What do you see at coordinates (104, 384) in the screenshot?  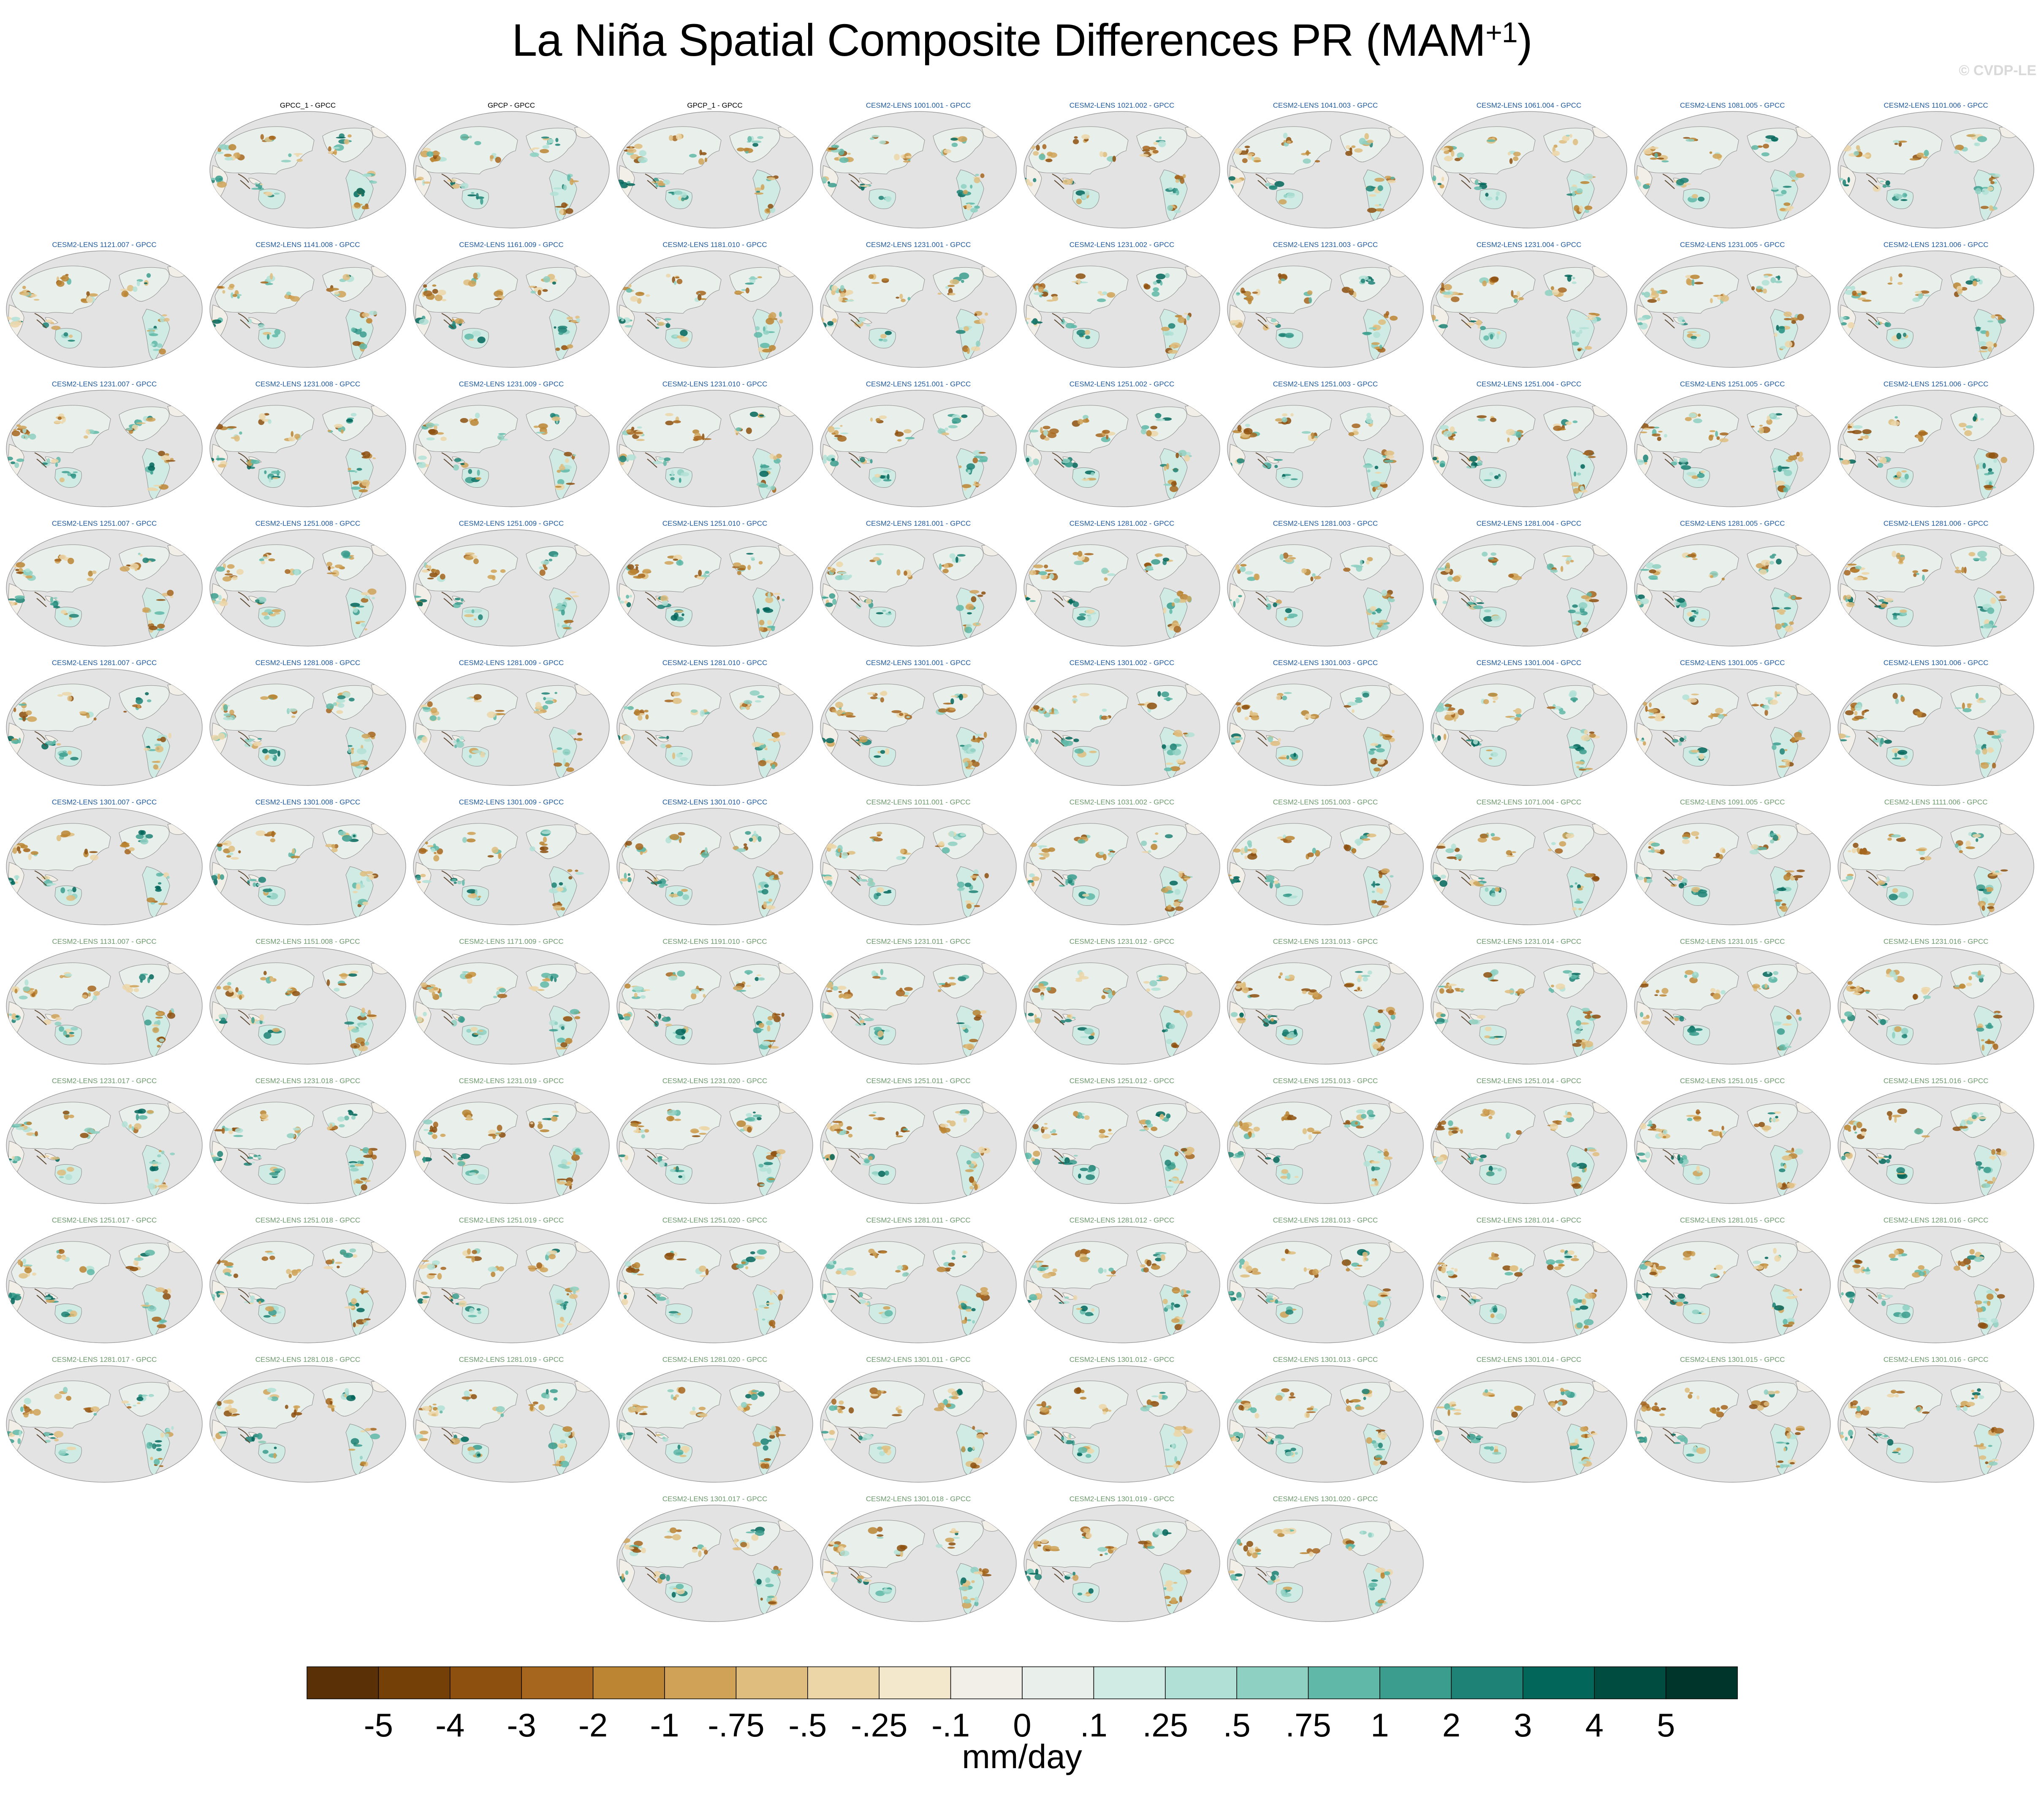 I see `panel-label: CESM2-LENS 1231.007 - GPCC` at bounding box center [104, 384].